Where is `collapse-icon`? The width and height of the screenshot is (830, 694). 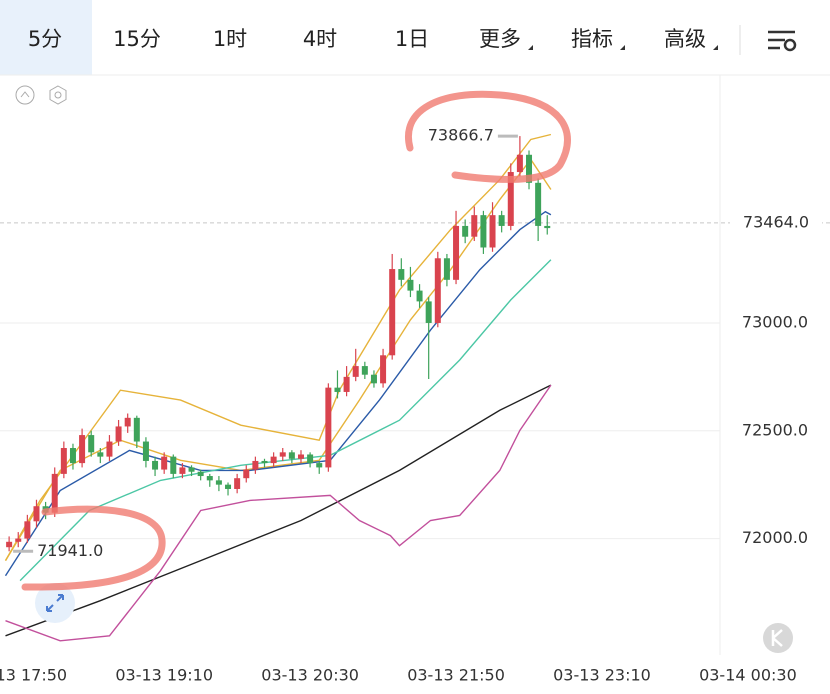
collapse-icon is located at coordinates (25, 95).